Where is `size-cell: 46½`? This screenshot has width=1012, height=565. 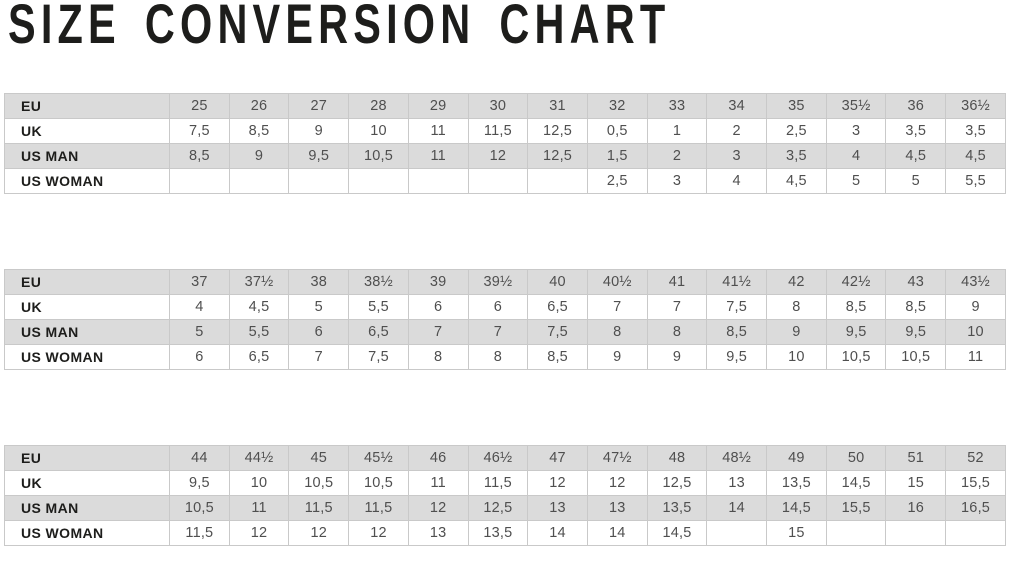 size-cell: 46½ is located at coordinates (498, 458).